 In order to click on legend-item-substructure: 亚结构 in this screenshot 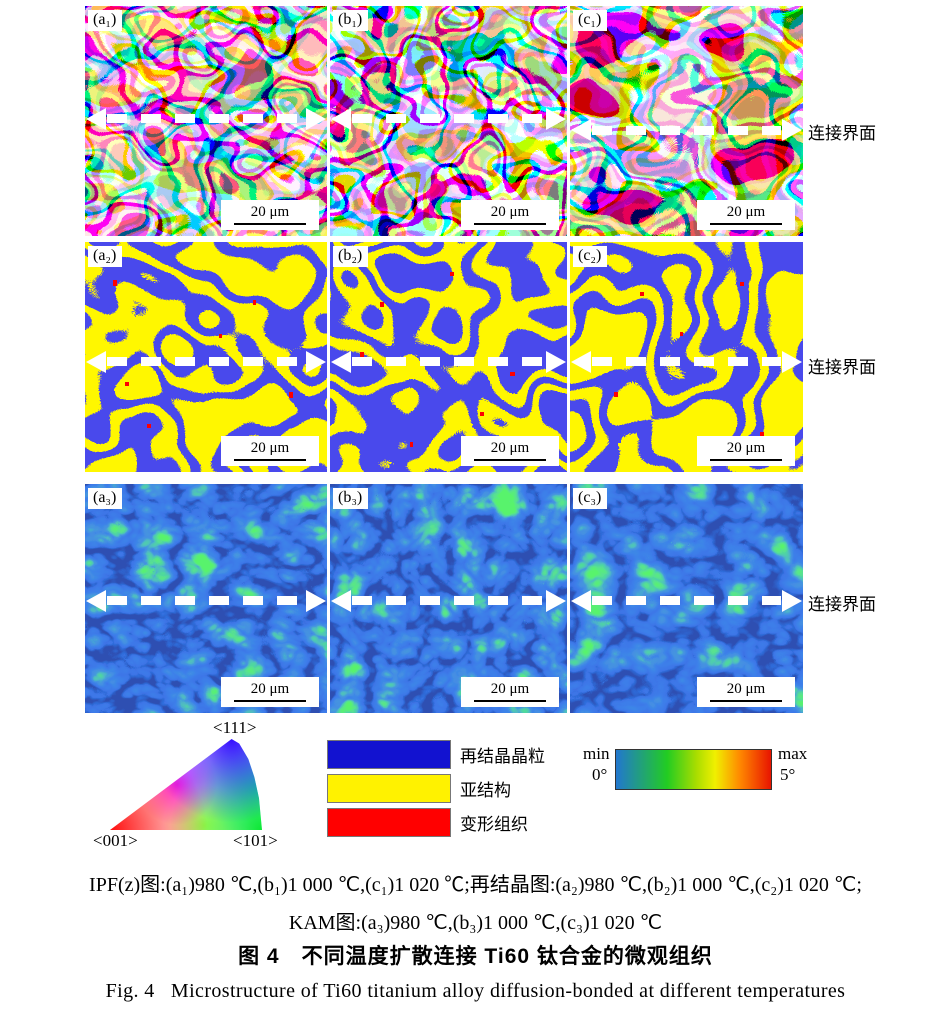, I will do `click(436, 788)`.